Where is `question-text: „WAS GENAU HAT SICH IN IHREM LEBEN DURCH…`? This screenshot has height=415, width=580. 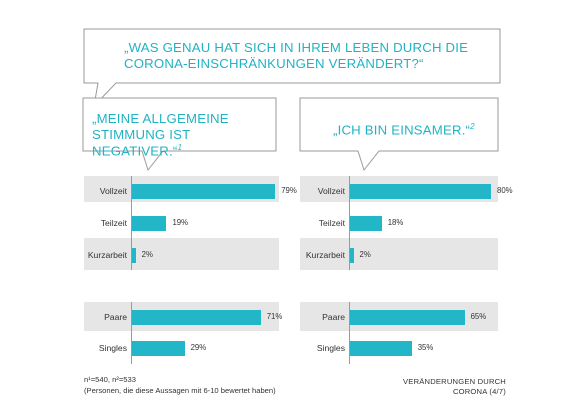
question-text: „WAS GENAU HAT SICH IN IHREM LEBEN DURCH… is located at coordinates (314, 56).